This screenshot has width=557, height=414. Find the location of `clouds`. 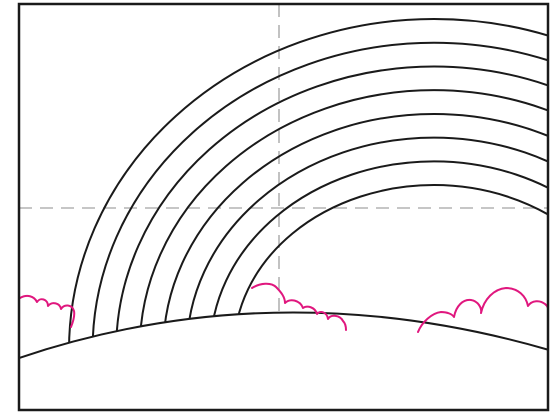

clouds is located at coordinates (283, 307).